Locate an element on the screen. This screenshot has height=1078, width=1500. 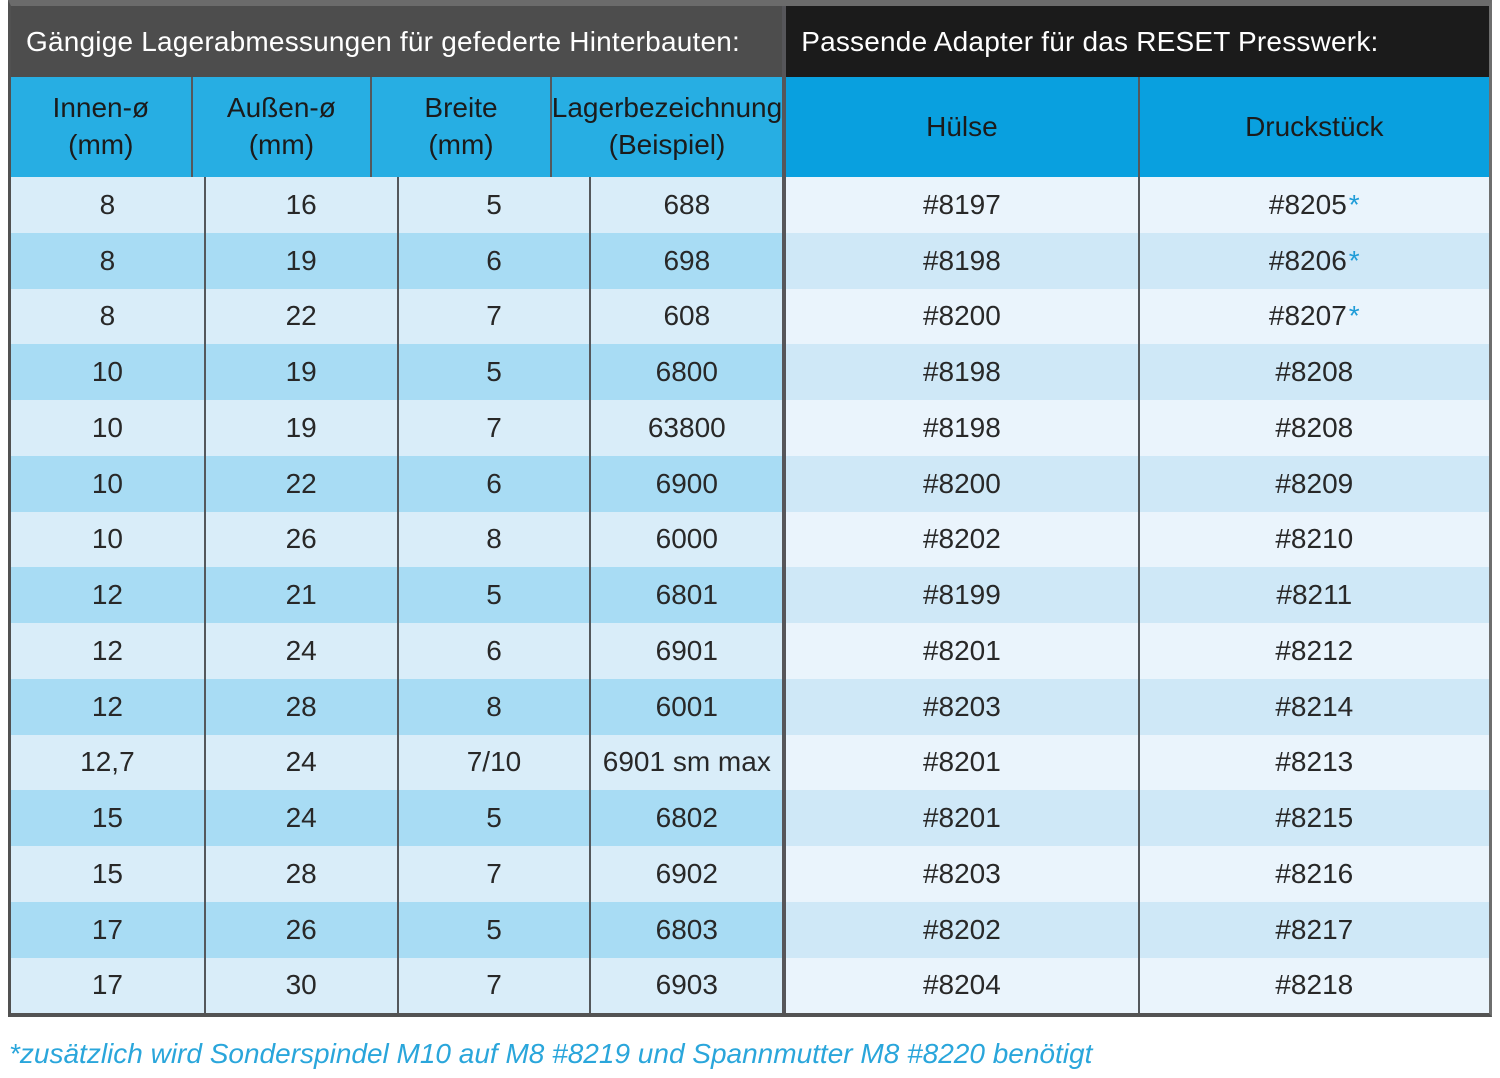
table-row: #8202 #8217 is located at coordinates (1137, 929).